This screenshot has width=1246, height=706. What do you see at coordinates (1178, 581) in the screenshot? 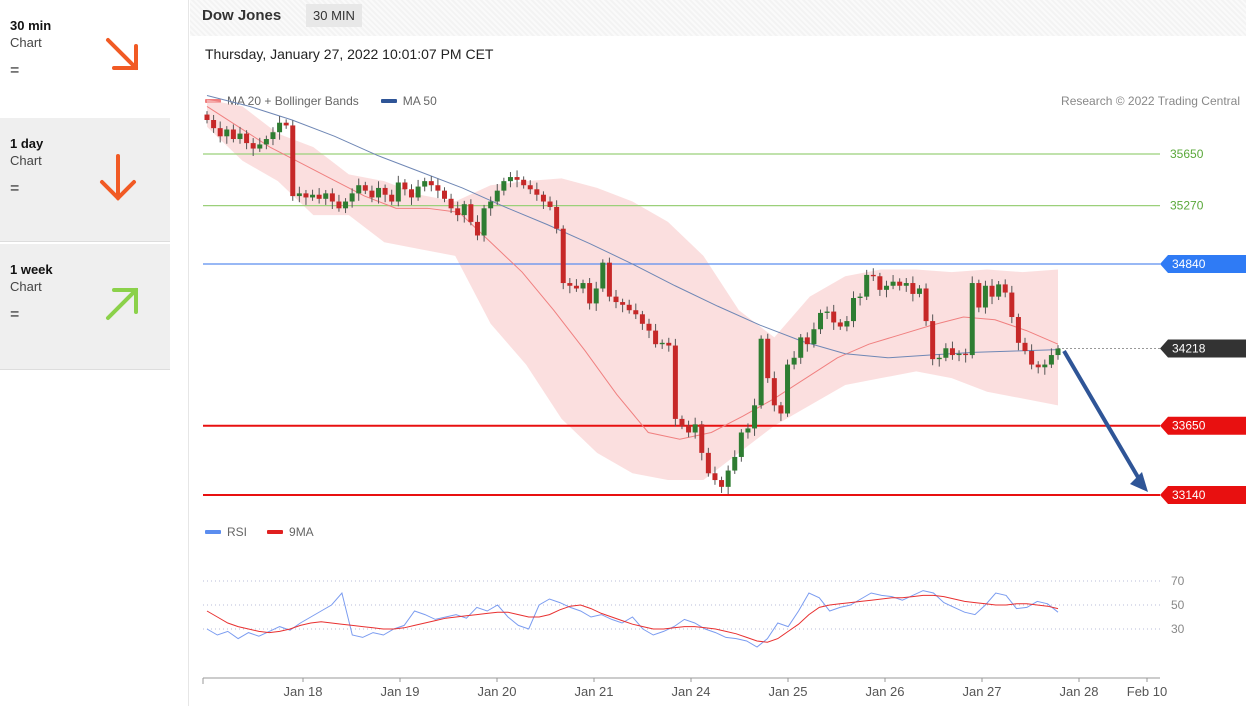
I see `rsi-level-label: 70` at bounding box center [1178, 581].